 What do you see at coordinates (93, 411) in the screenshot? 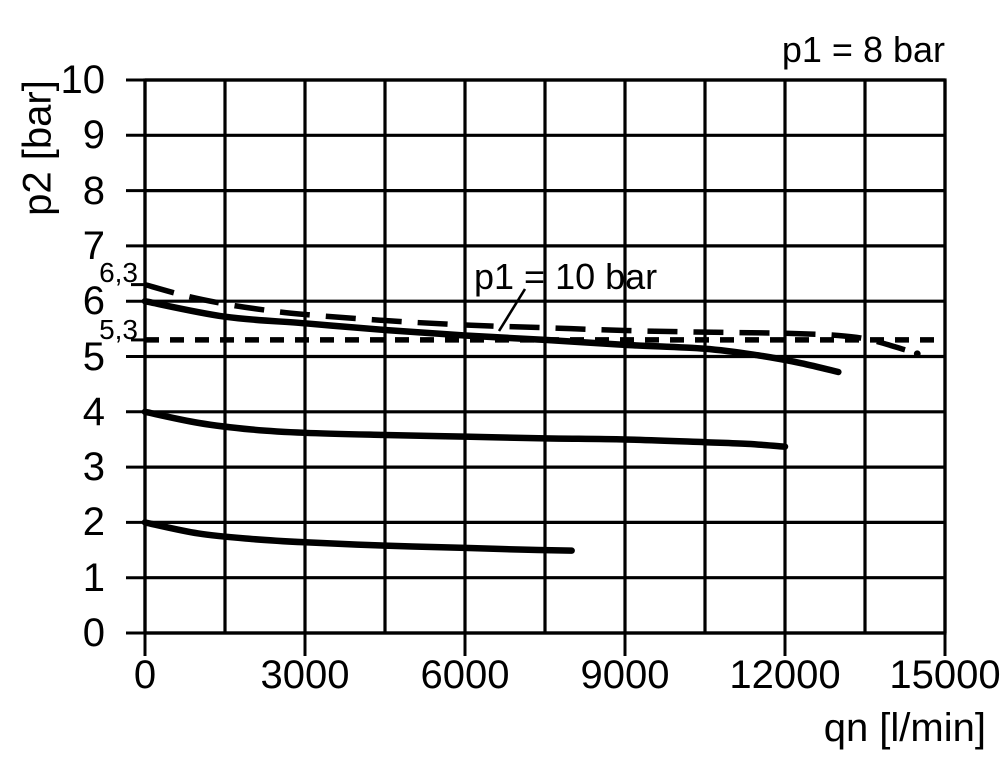
I see `y-tick-label: 4` at bounding box center [93, 411].